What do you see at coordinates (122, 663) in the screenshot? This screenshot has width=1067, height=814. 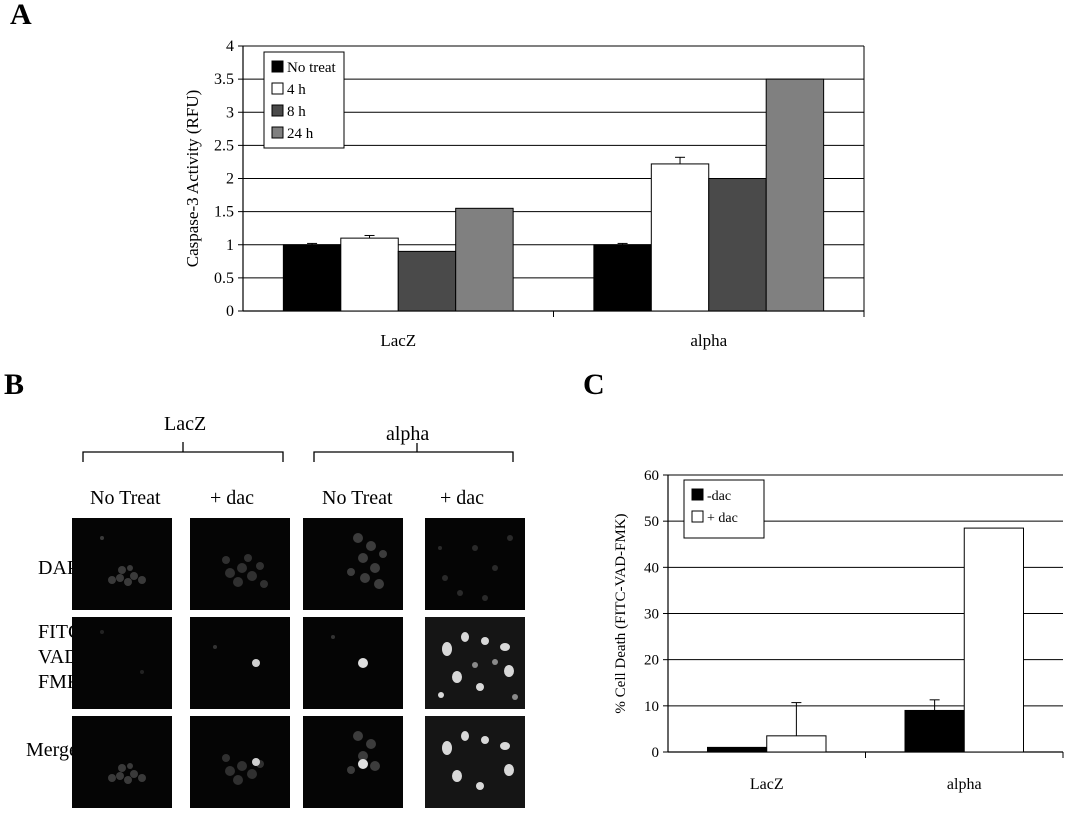 I see `micrograph-fitc-lacz-no-treat` at bounding box center [122, 663].